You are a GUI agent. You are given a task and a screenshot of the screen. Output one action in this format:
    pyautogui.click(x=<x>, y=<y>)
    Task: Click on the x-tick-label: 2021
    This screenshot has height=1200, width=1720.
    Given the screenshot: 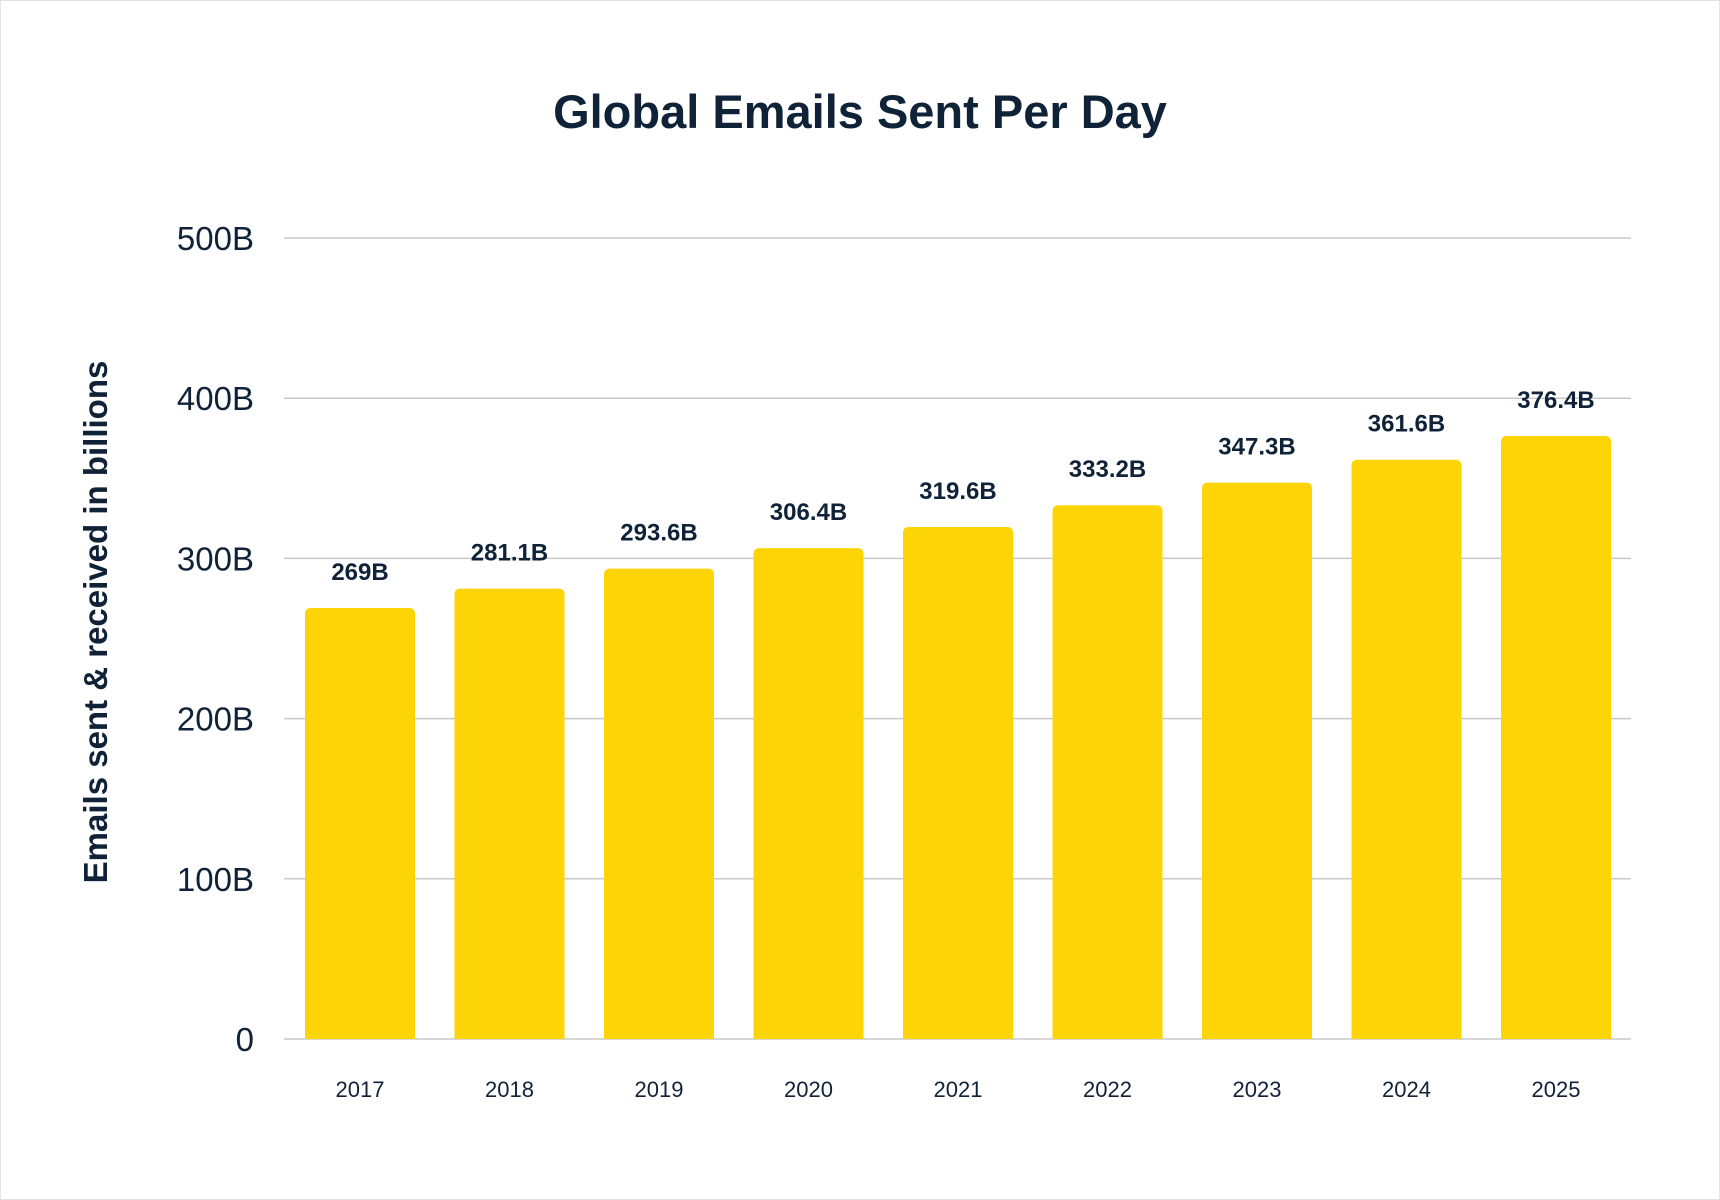 What is the action you would take?
    pyautogui.click(x=958, y=1089)
    